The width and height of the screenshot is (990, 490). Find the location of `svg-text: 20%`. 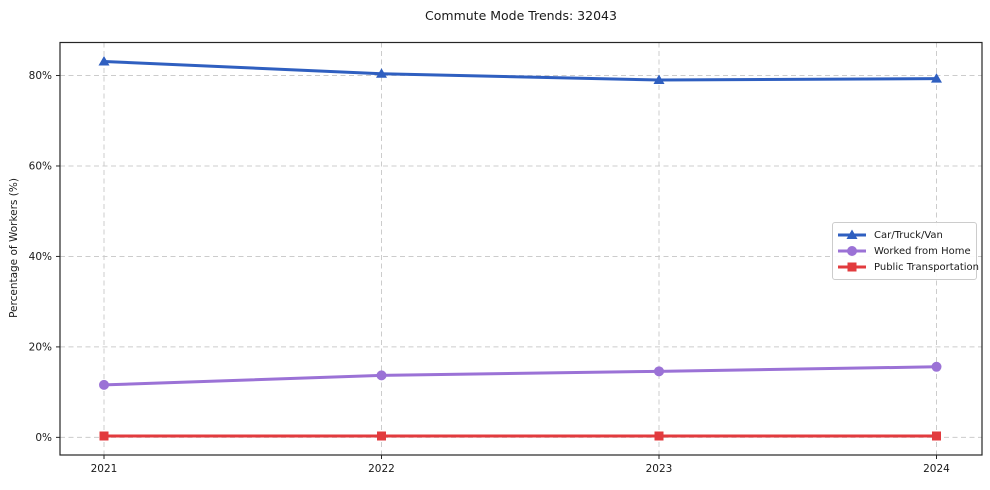

svg-text: 20% is located at coordinates (40, 347).